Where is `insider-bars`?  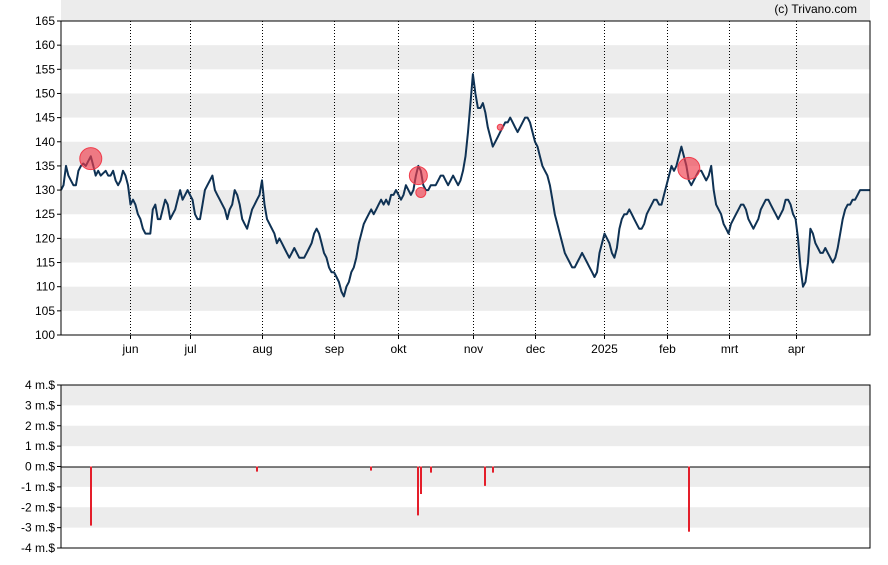 insider-bars is located at coordinates (390, 499).